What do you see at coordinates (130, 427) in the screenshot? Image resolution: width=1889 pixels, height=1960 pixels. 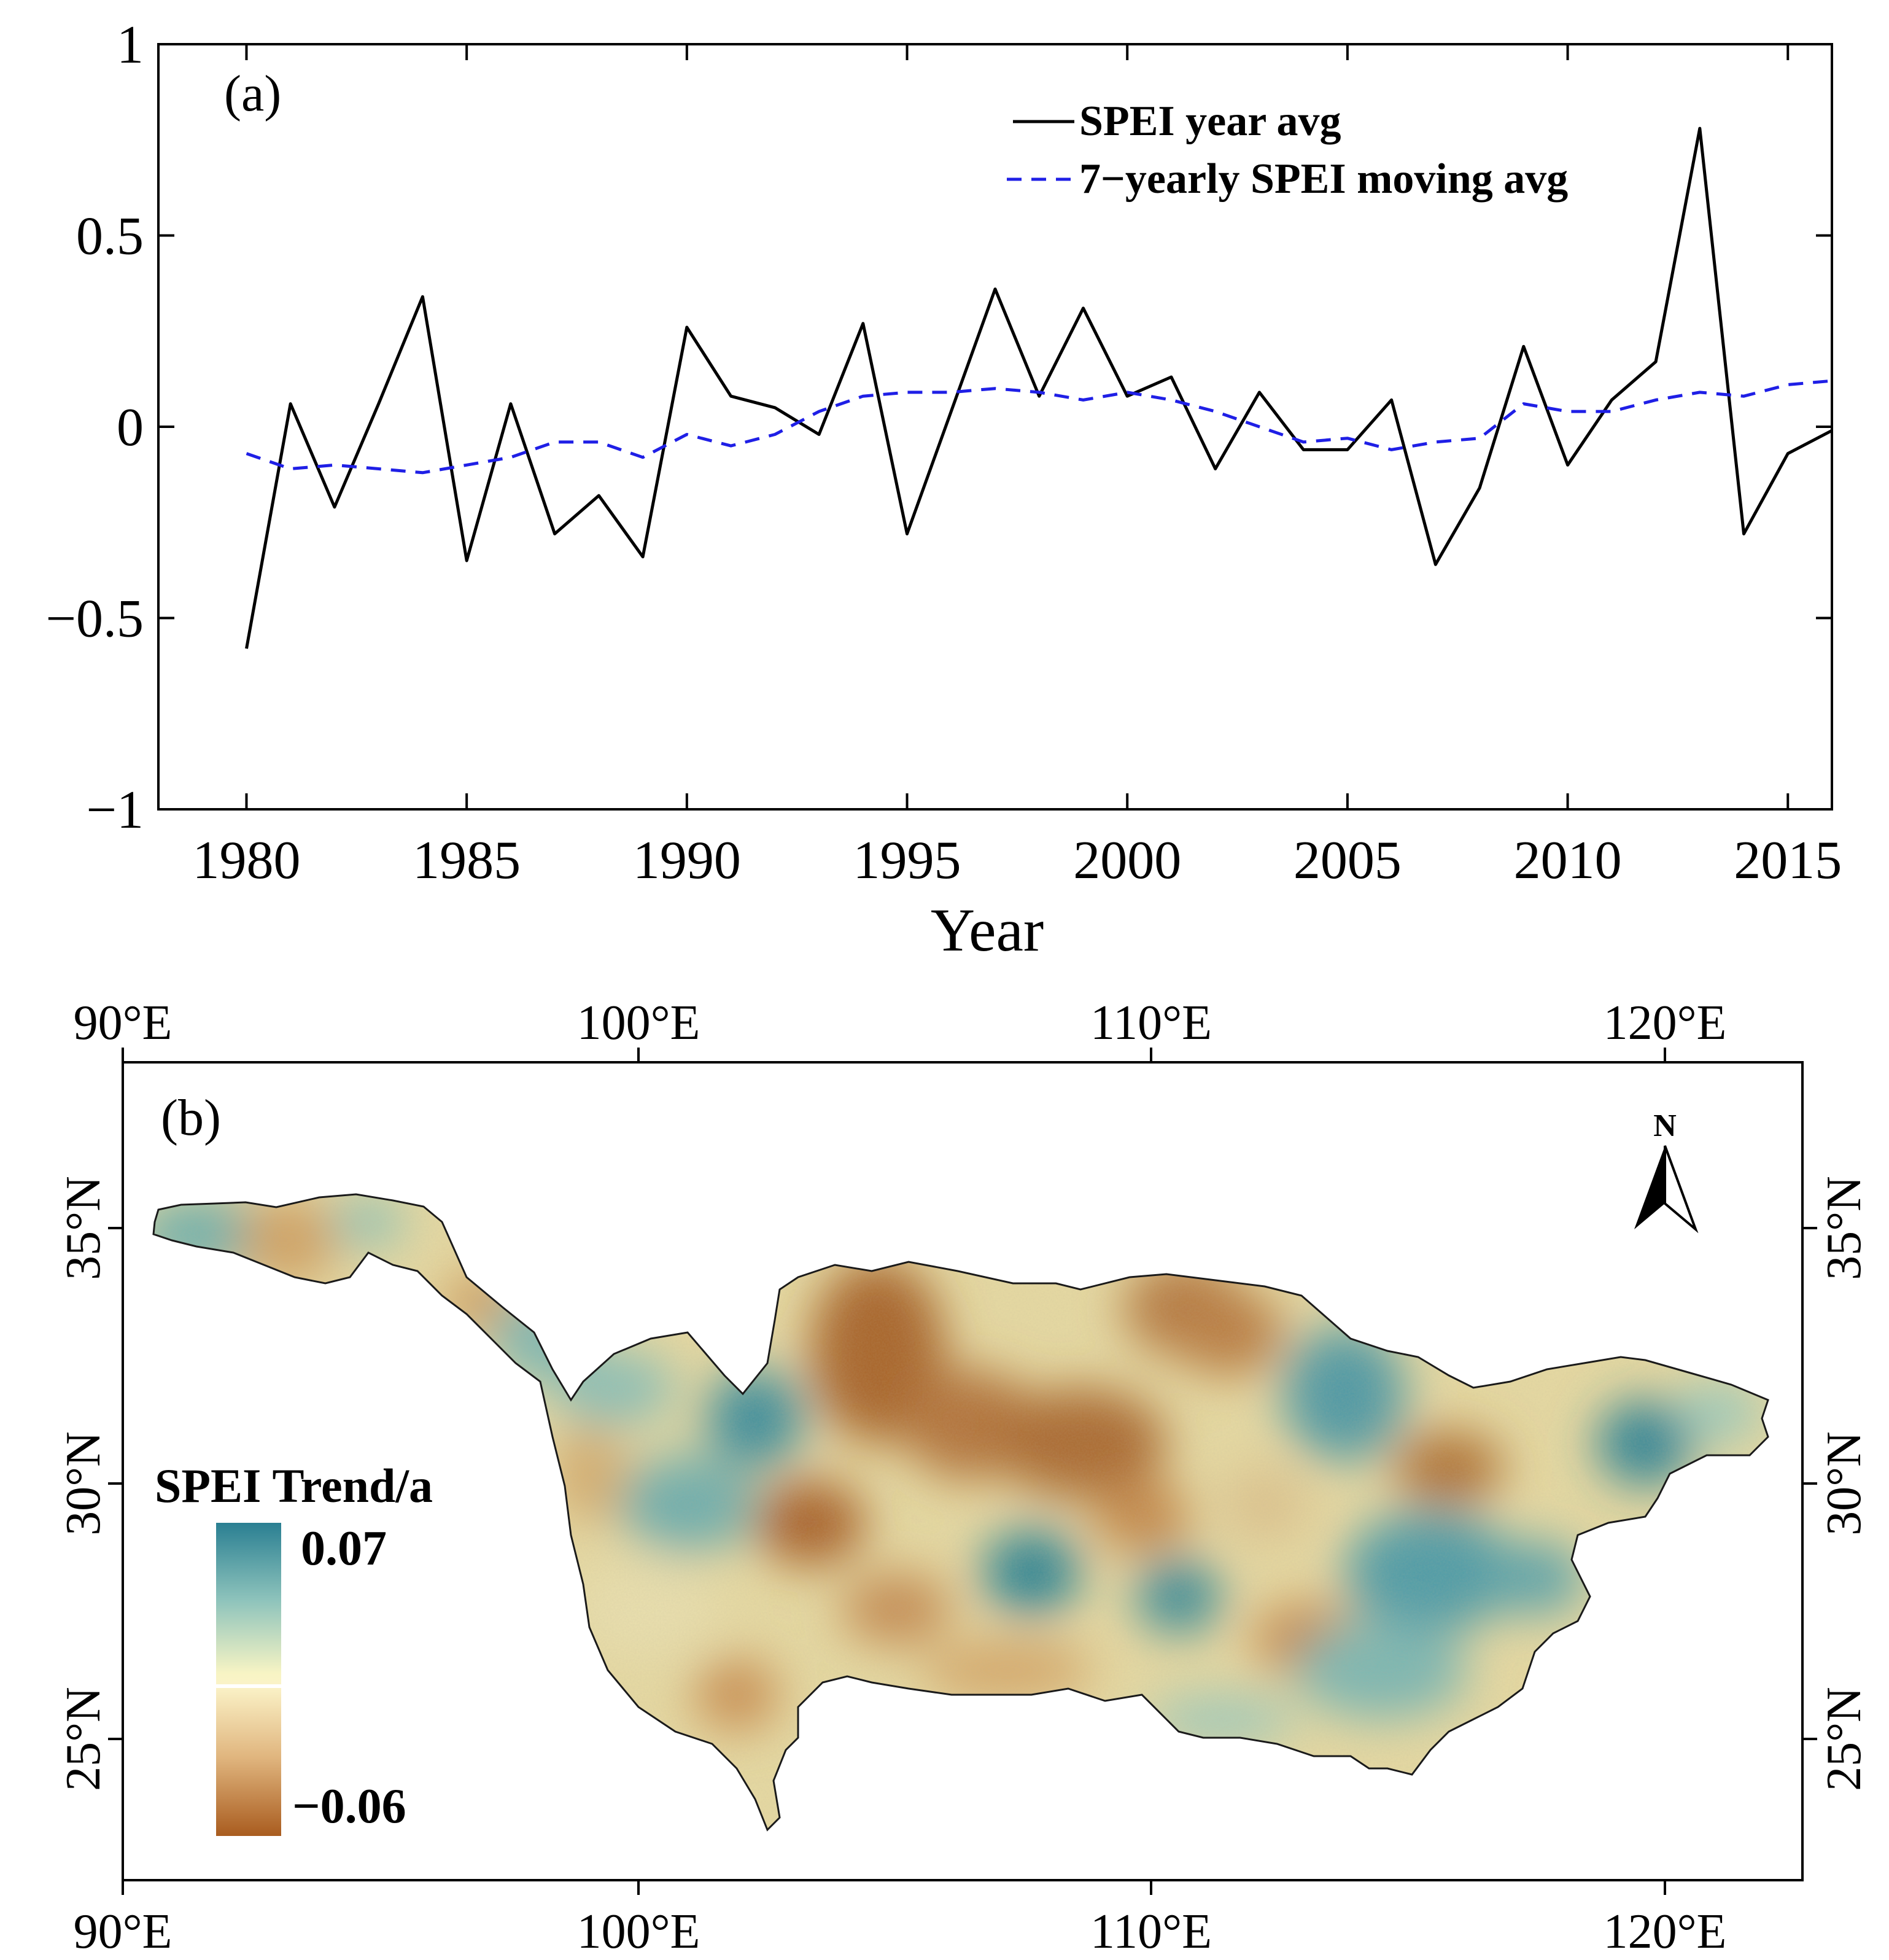 I see `y-tick-label: 0` at bounding box center [130, 427].